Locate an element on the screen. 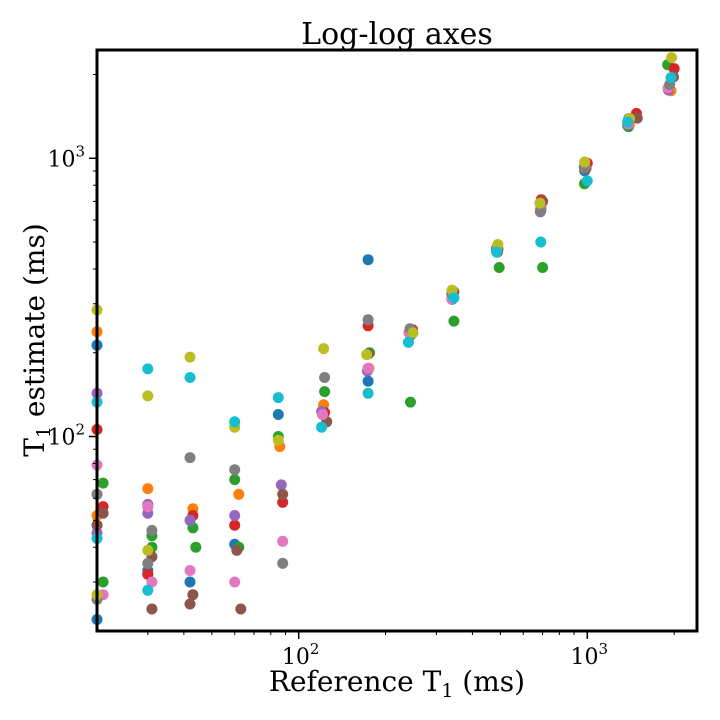 The image size is (720, 720). x-axis-label-suffix: (ms) is located at coordinates (489, 681).